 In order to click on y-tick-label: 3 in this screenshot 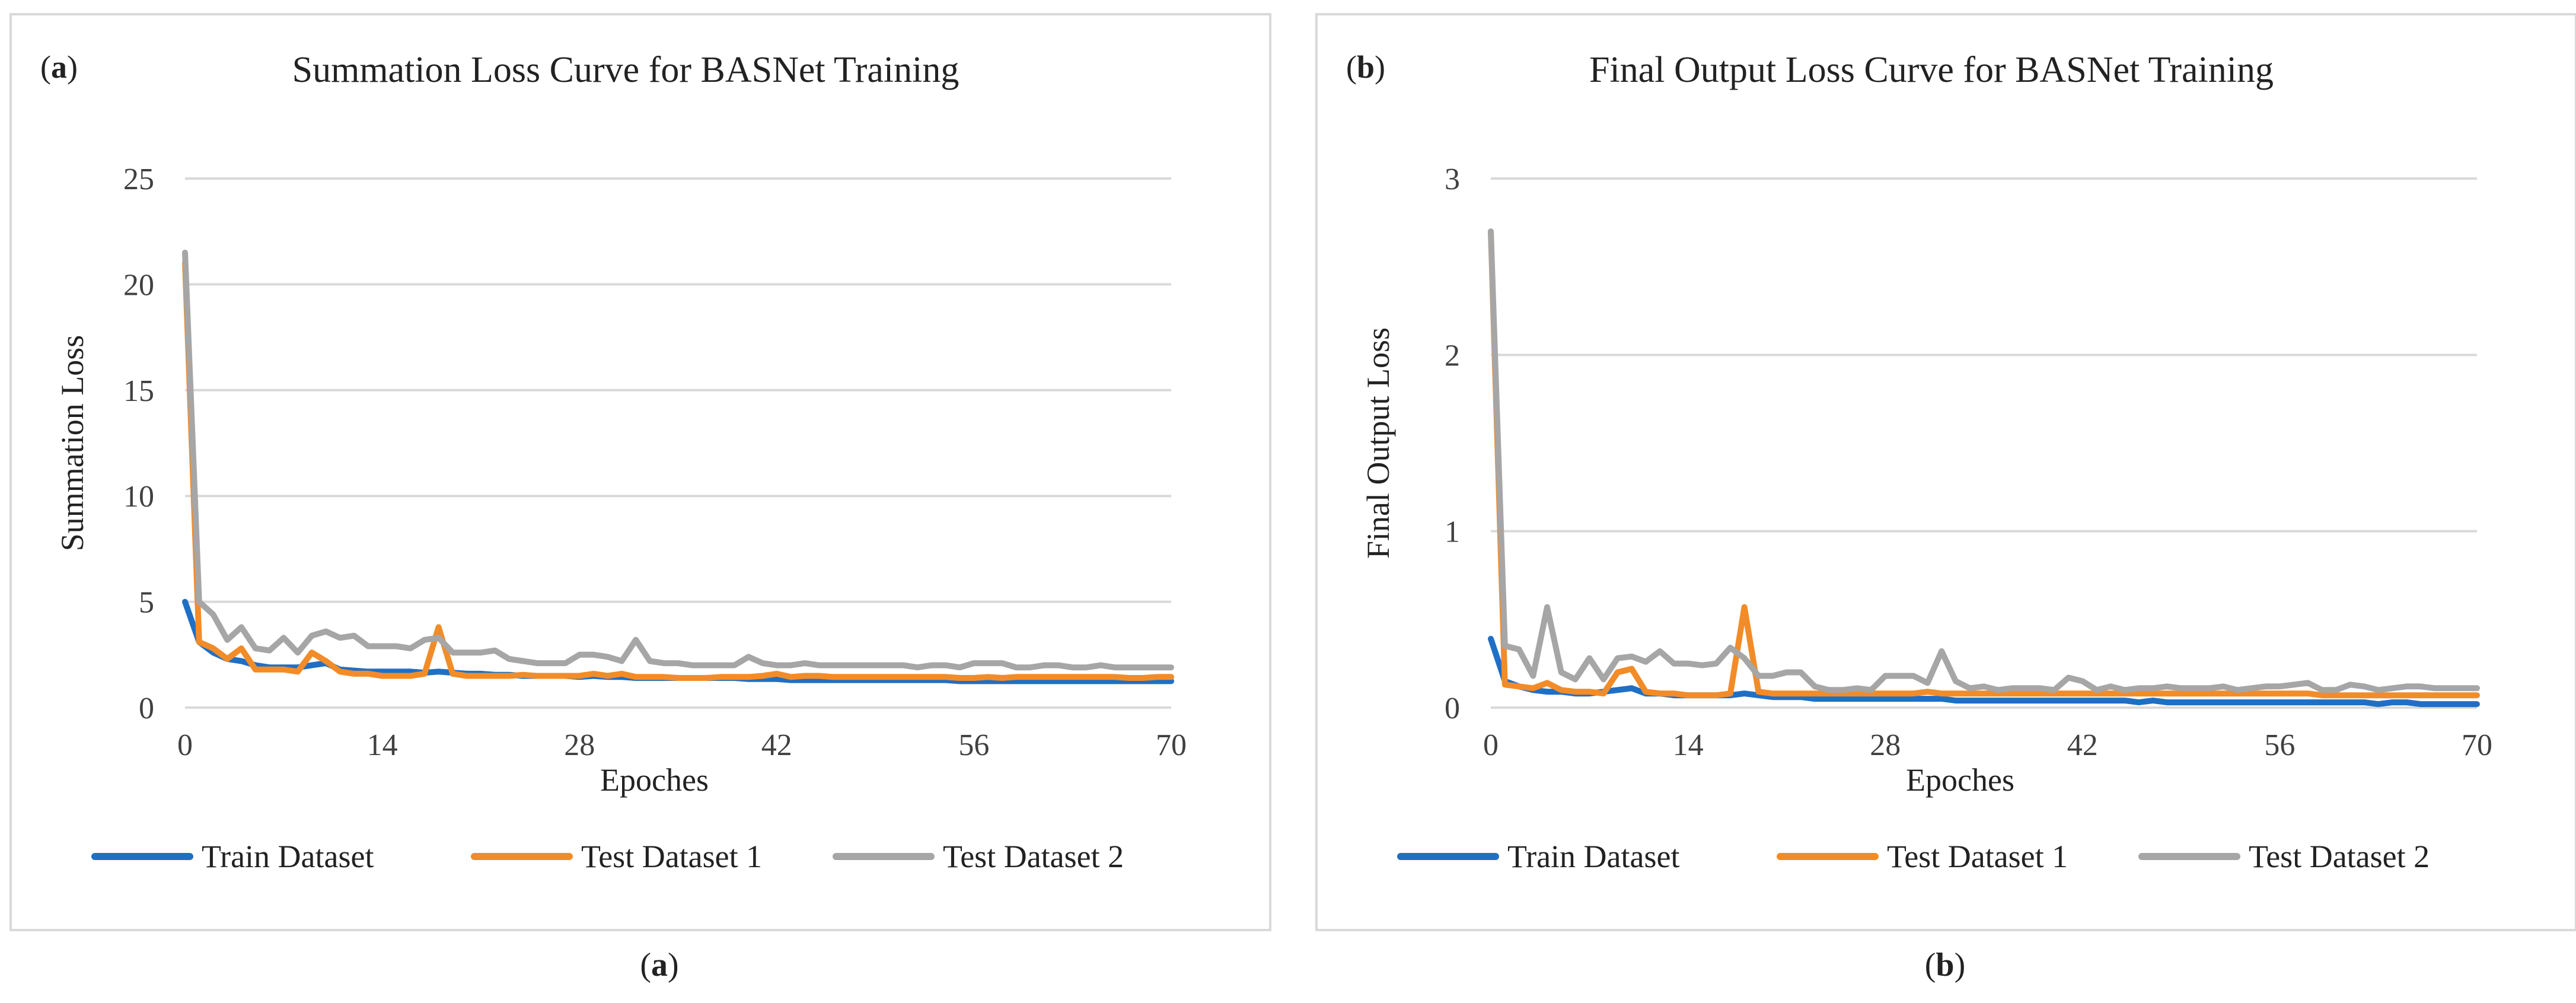, I will do `click(1452, 179)`.